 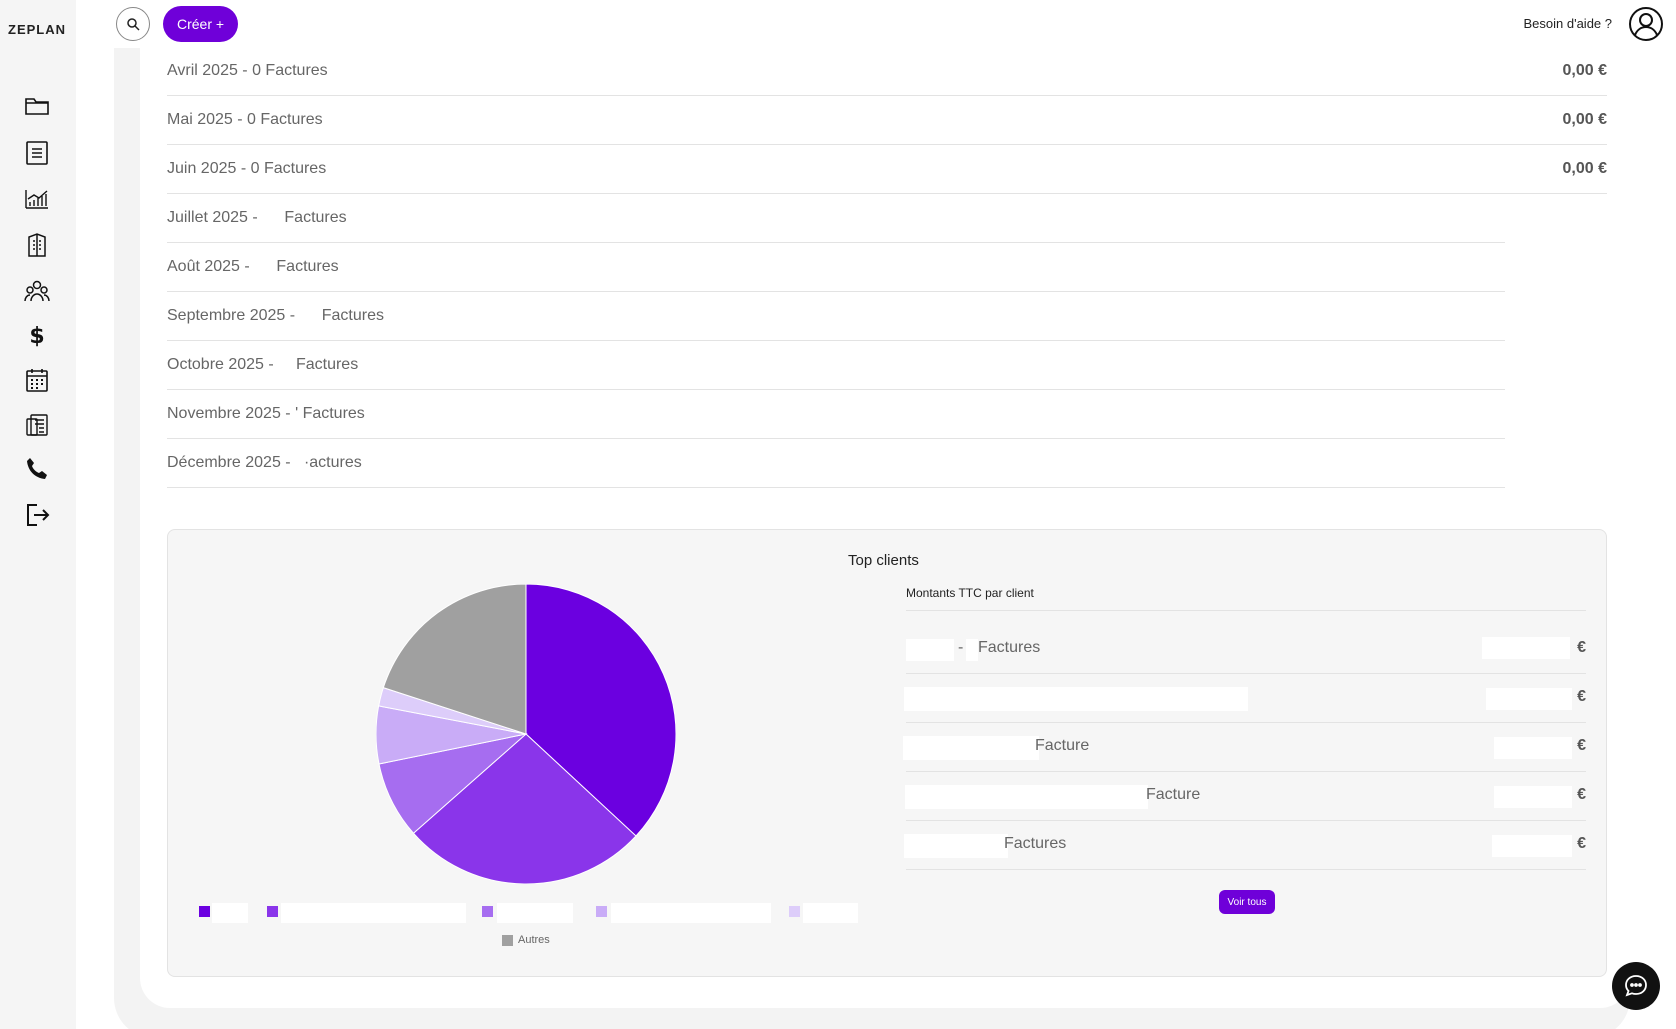 I want to click on top-bar, so click(x=876, y=24).